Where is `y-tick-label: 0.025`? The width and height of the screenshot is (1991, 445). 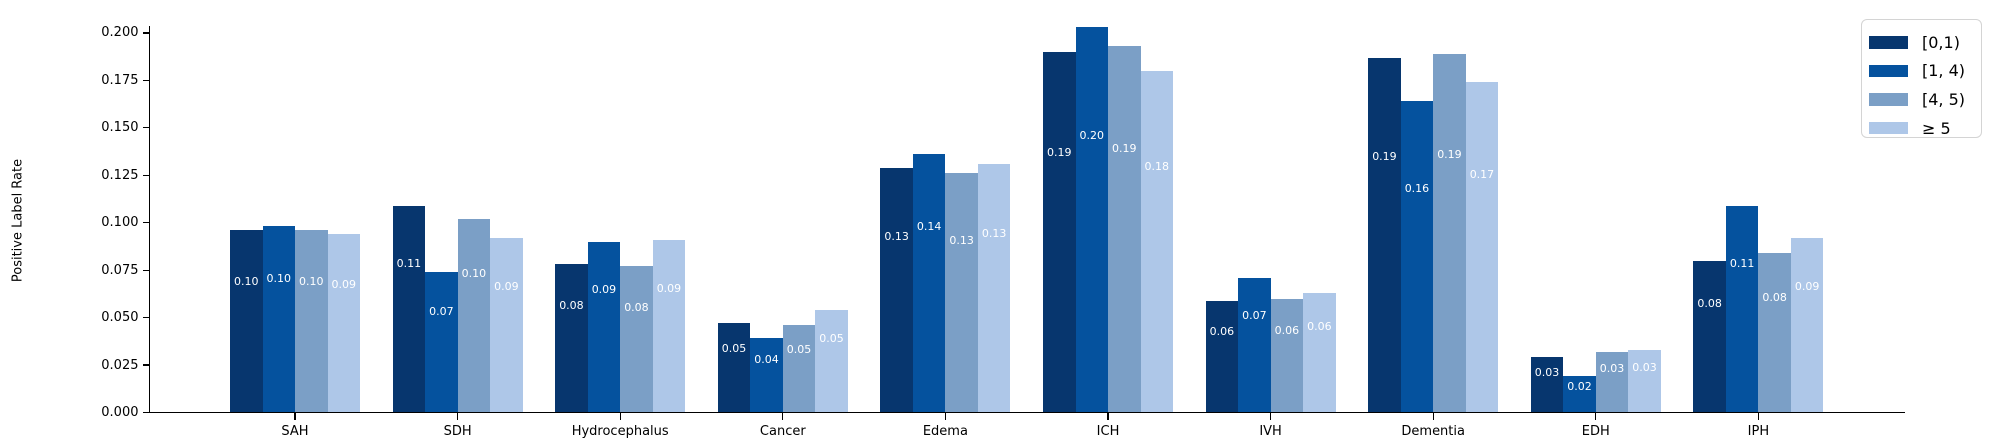 y-tick-label: 0.025 is located at coordinates (120, 365).